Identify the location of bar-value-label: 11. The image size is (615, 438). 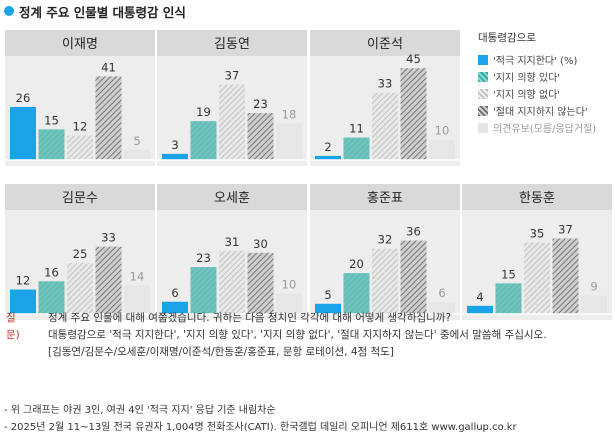
(356, 129).